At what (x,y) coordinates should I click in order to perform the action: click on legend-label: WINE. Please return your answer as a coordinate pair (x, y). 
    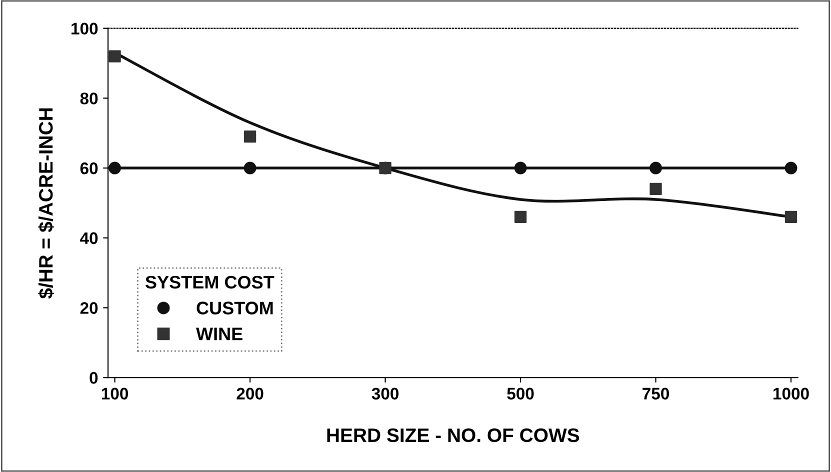
    Looking at the image, I should click on (219, 334).